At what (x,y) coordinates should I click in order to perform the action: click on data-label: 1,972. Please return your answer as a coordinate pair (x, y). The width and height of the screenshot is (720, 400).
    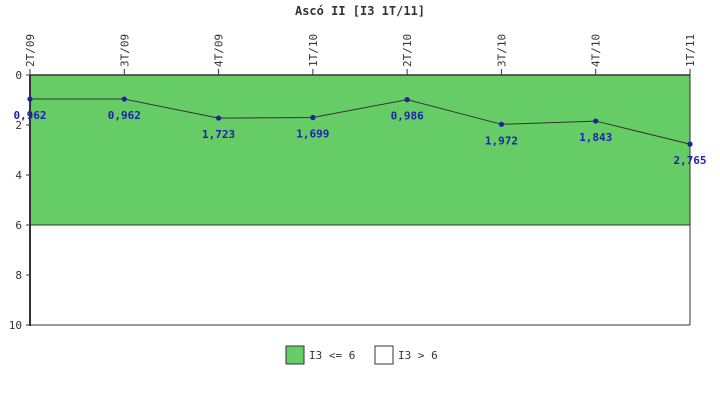
    Looking at the image, I should click on (501, 140).